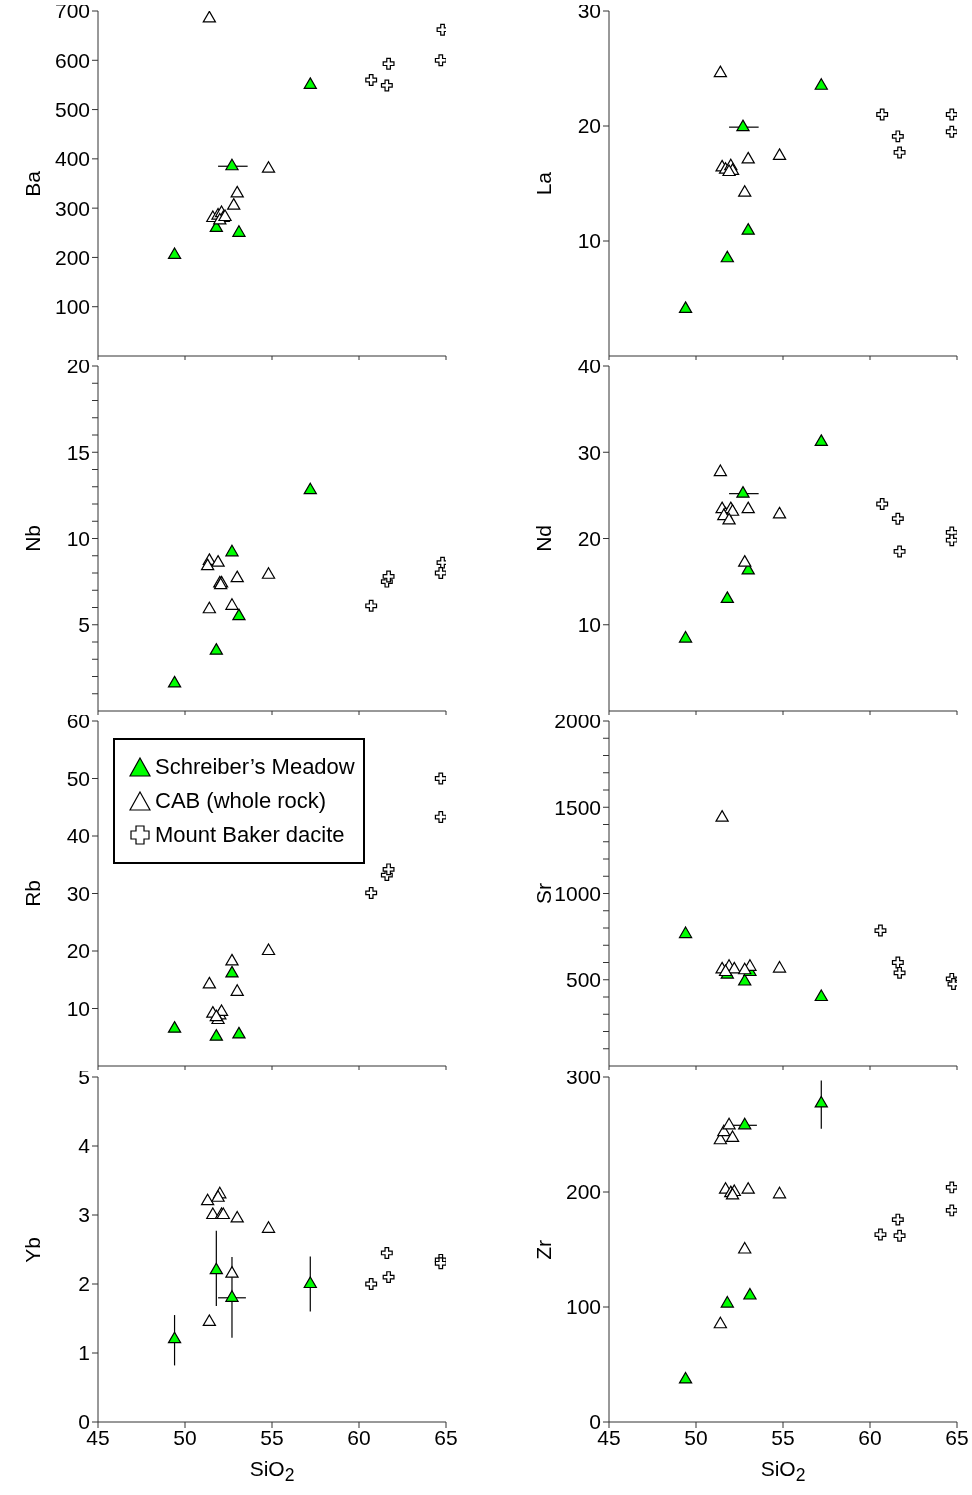 The height and width of the screenshot is (1495, 972). Describe the element at coordinates (72, 159) in the screenshot. I see `y-tick-label: 400` at that location.